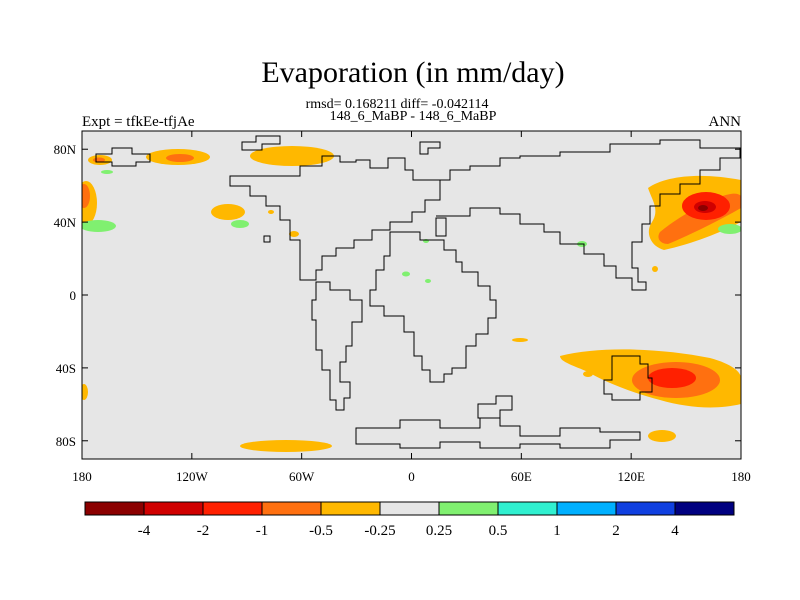  Describe the element at coordinates (66, 441) in the screenshot. I see `y-tick-label: 80S` at that location.